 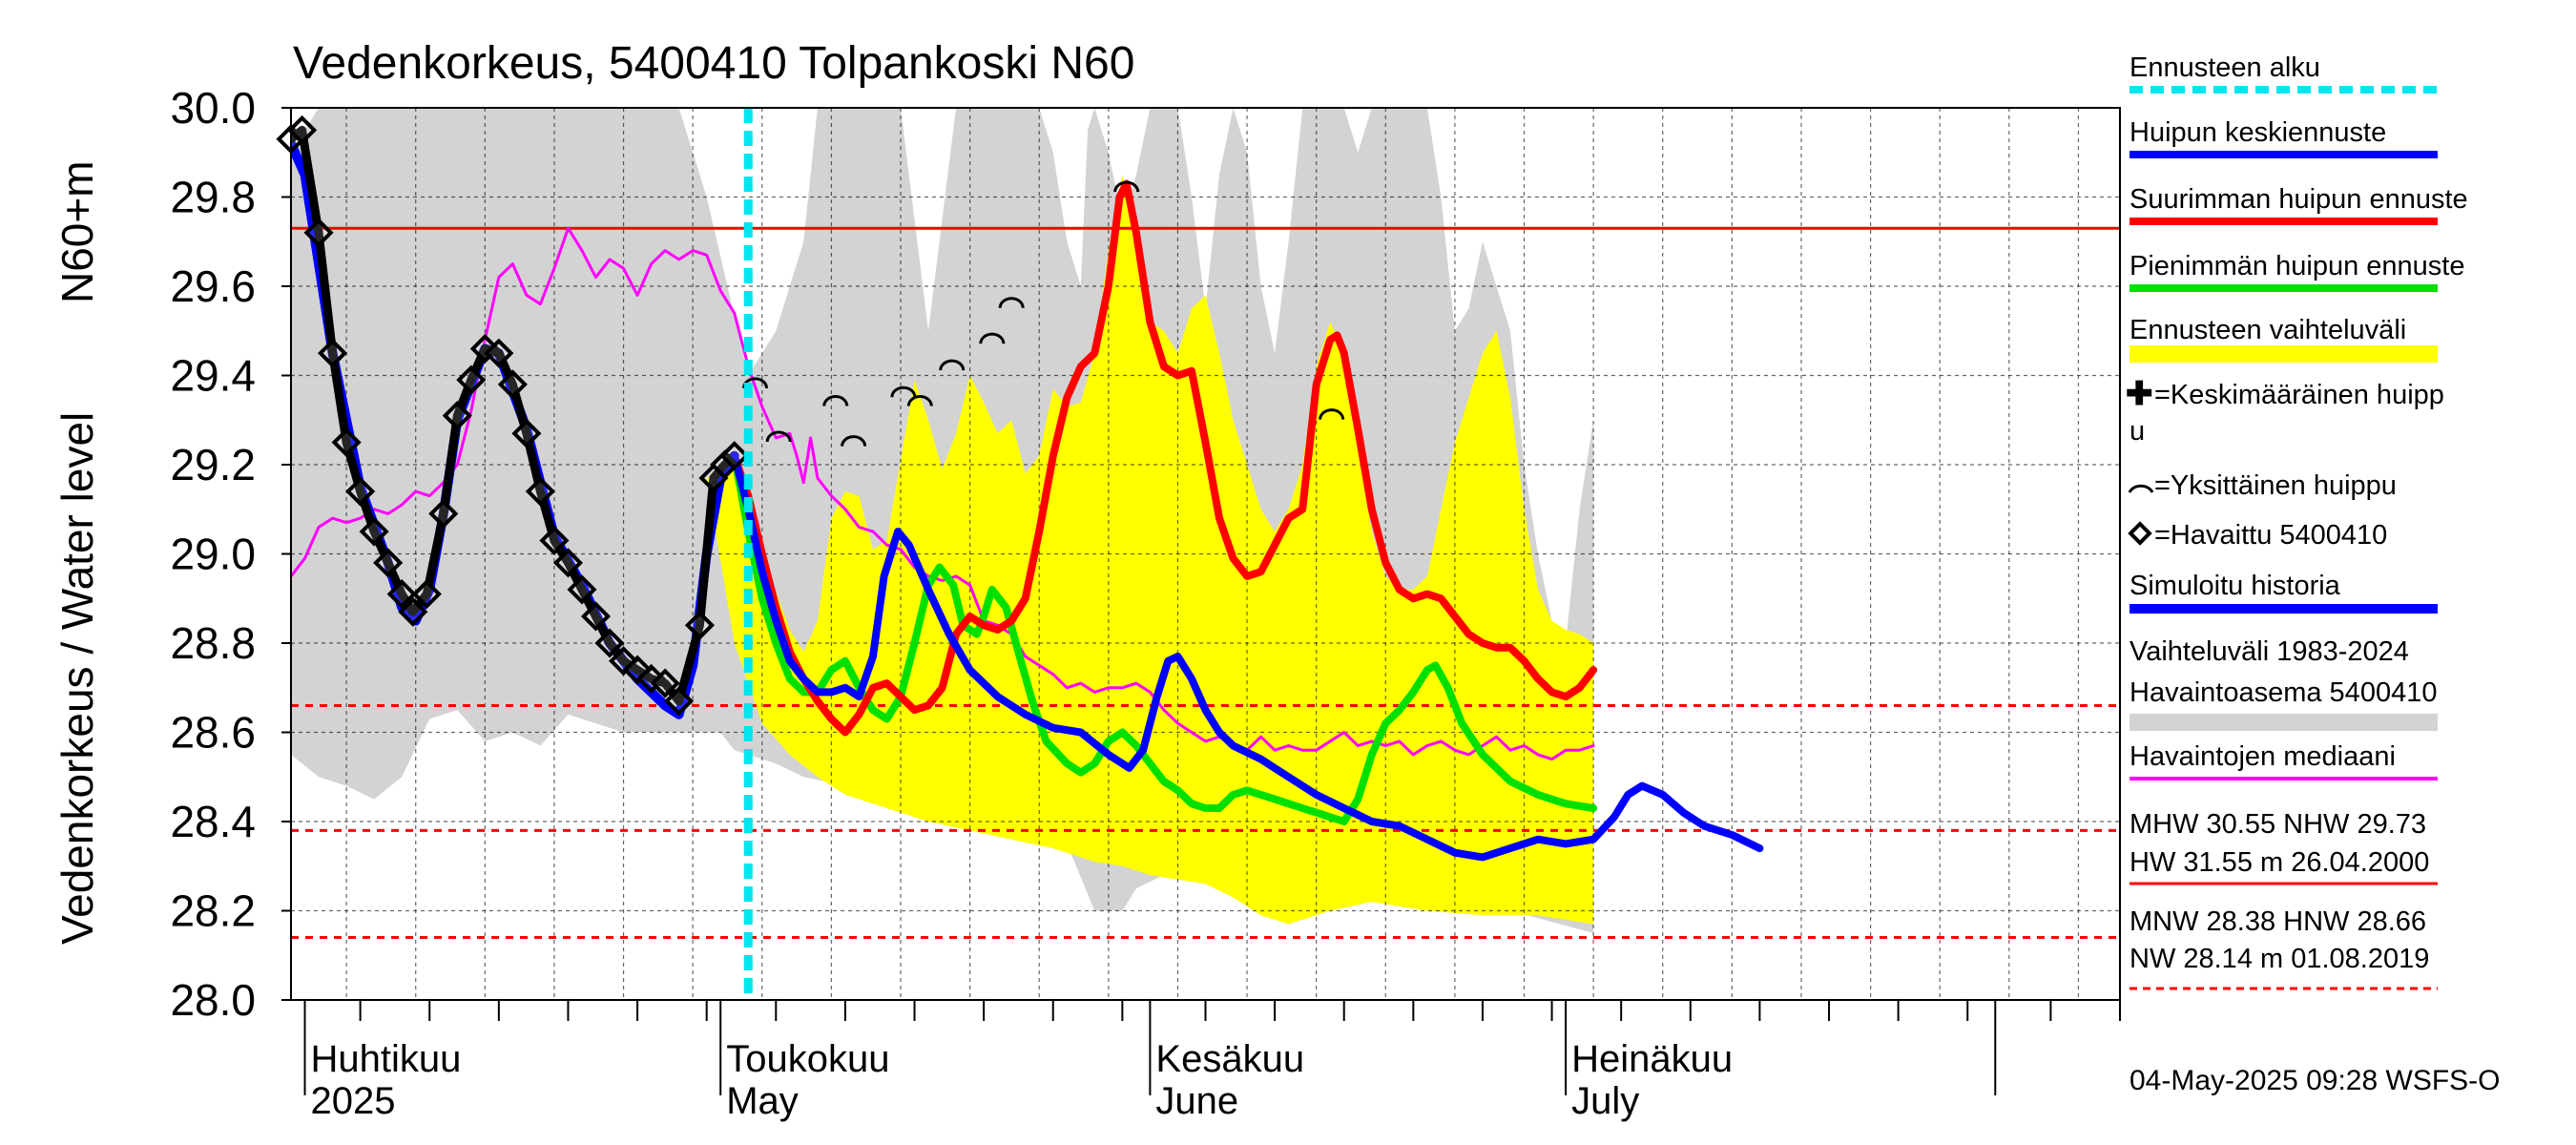 I want to click on x-month-label: Heinäkuu, so click(x=1652, y=1059).